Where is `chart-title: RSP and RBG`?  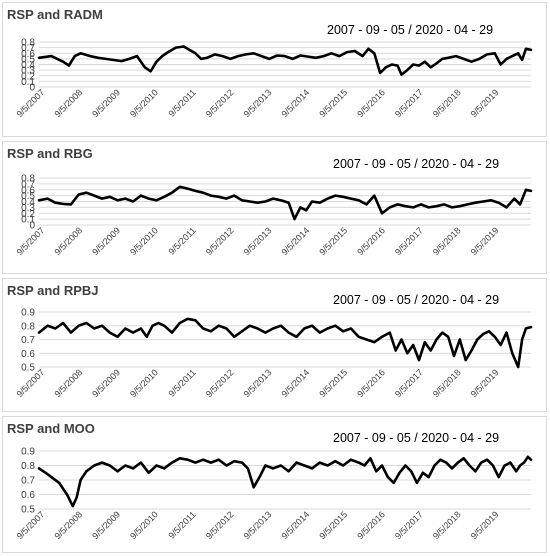
chart-title: RSP and RBG is located at coordinates (50, 153).